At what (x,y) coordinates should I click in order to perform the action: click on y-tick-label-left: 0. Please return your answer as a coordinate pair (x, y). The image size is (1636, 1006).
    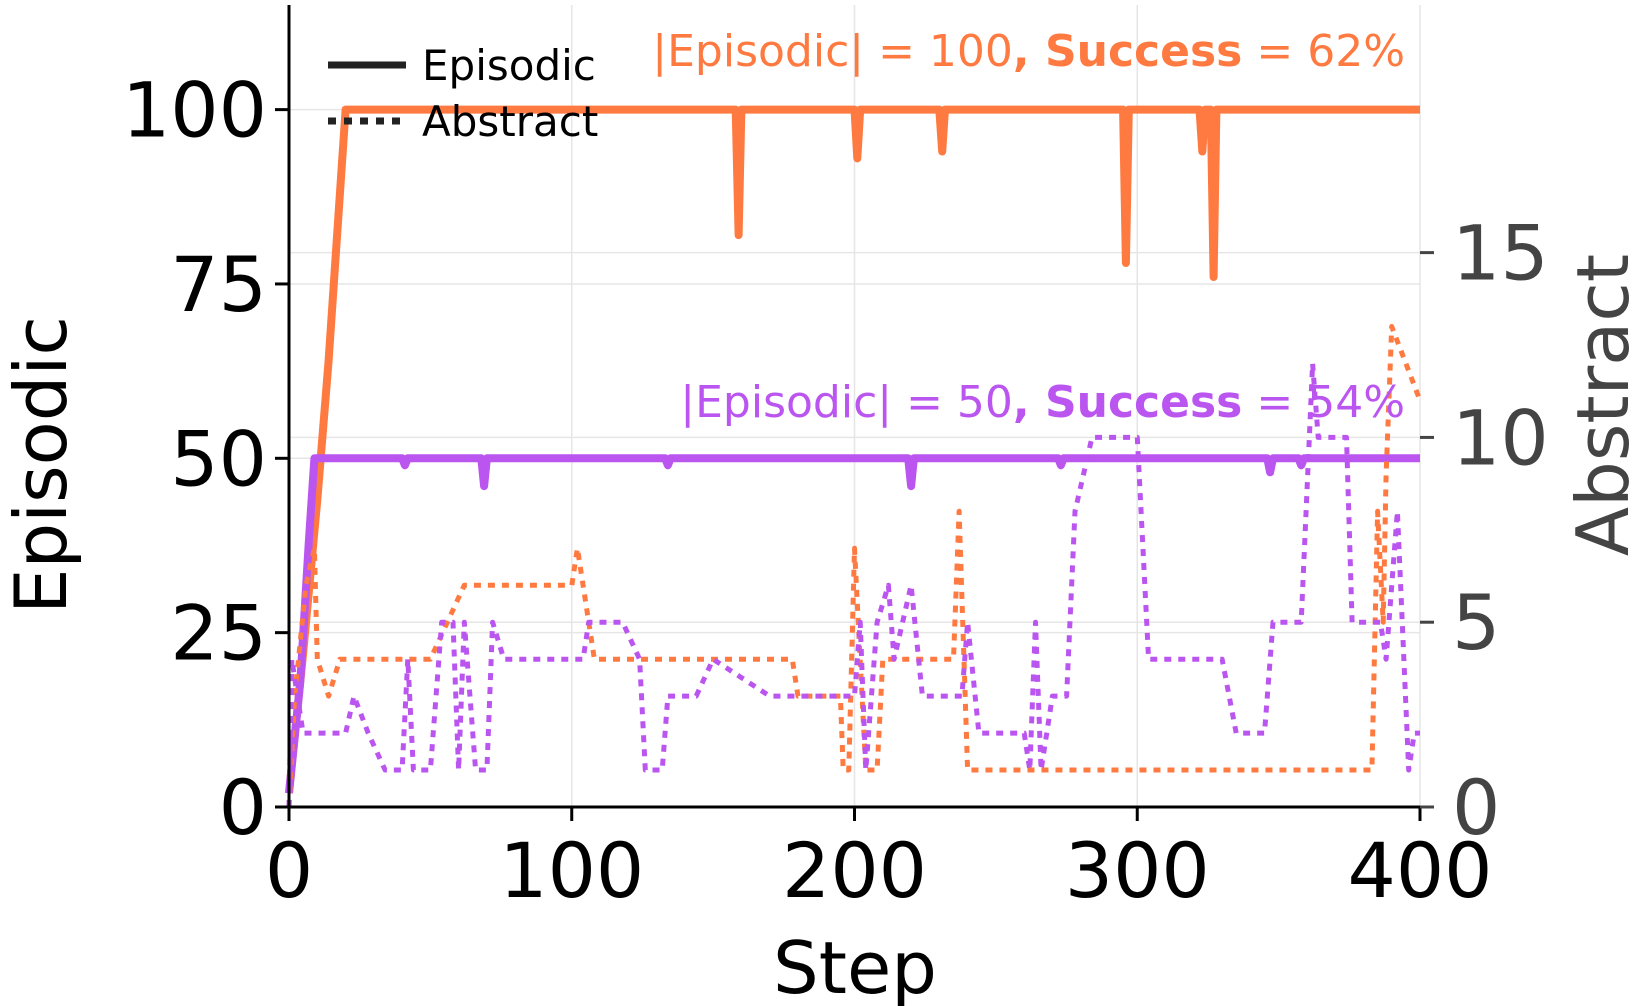
    Looking at the image, I should click on (243, 807).